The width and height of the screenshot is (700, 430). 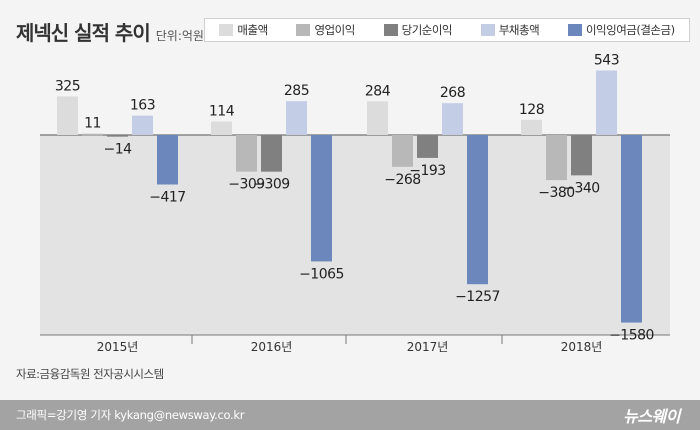 I want to click on data-label-total-liabilities-1: 163, so click(x=142, y=106).